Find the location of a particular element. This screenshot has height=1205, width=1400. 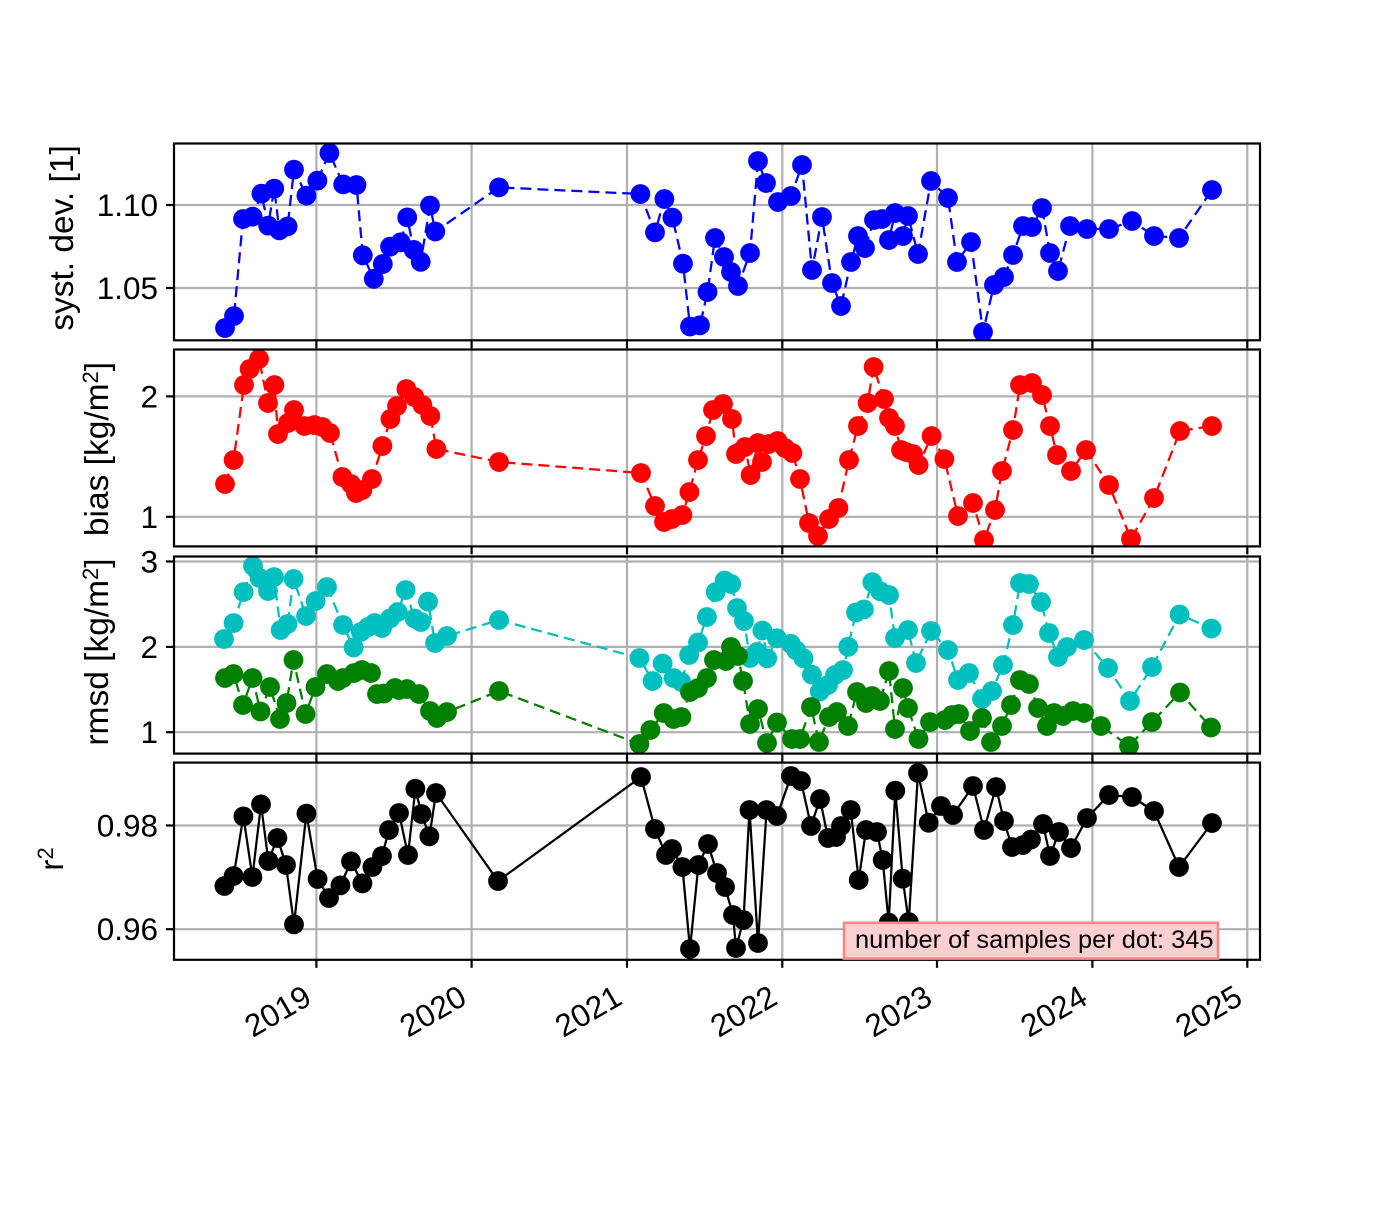

svg-text: number of samples per dot: 345 is located at coordinates (1034, 940).